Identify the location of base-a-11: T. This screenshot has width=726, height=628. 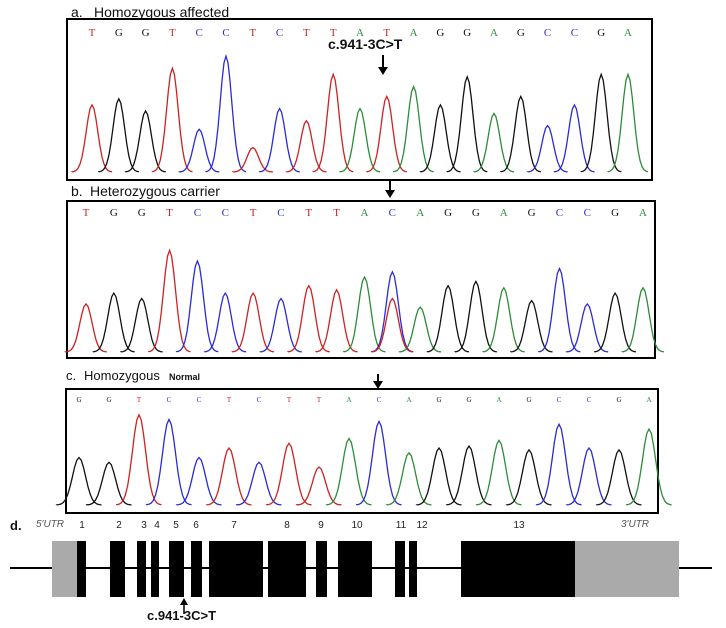
(386, 33).